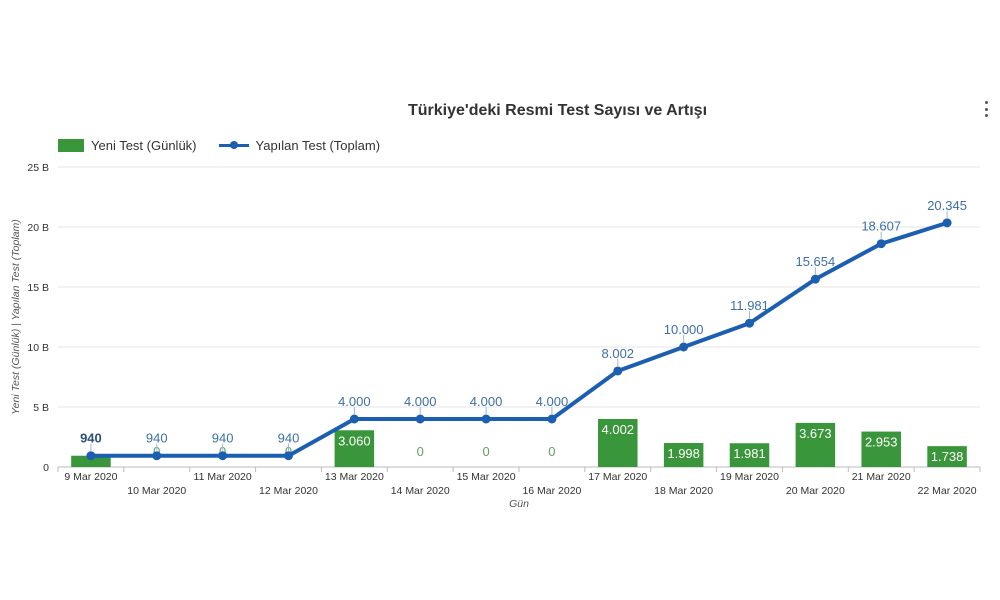 This screenshot has width=1000, height=600. Describe the element at coordinates (684, 329) in the screenshot. I see `line-data-label: 10.000` at that location.